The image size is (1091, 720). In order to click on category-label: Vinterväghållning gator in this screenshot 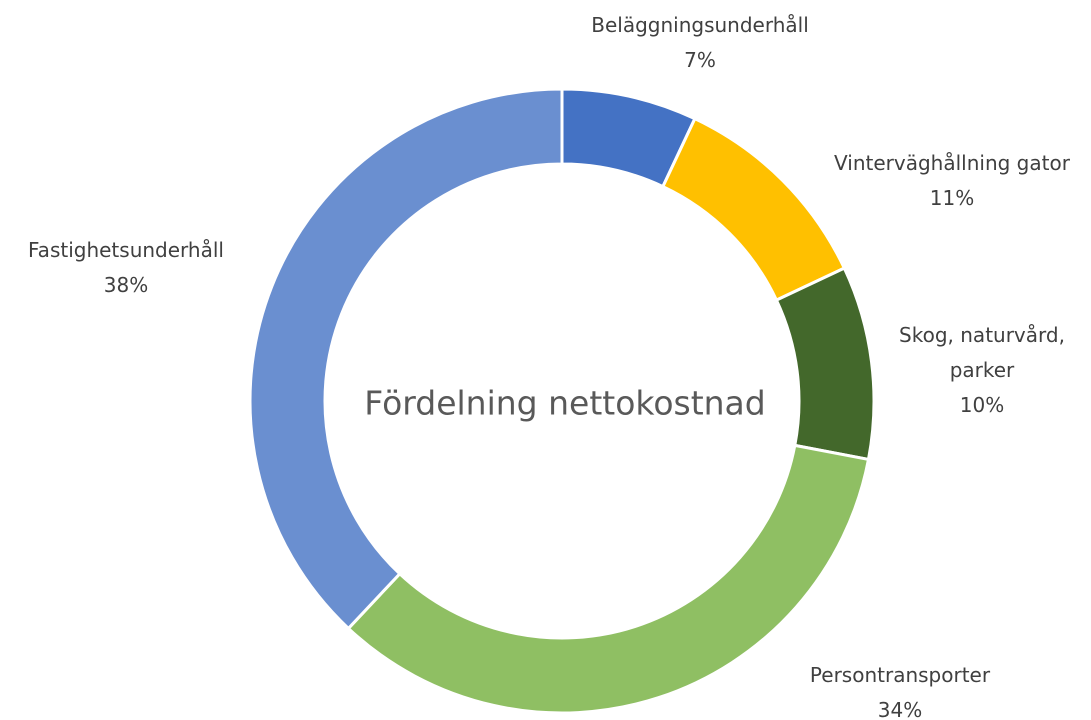, I will do `click(952, 163)`.